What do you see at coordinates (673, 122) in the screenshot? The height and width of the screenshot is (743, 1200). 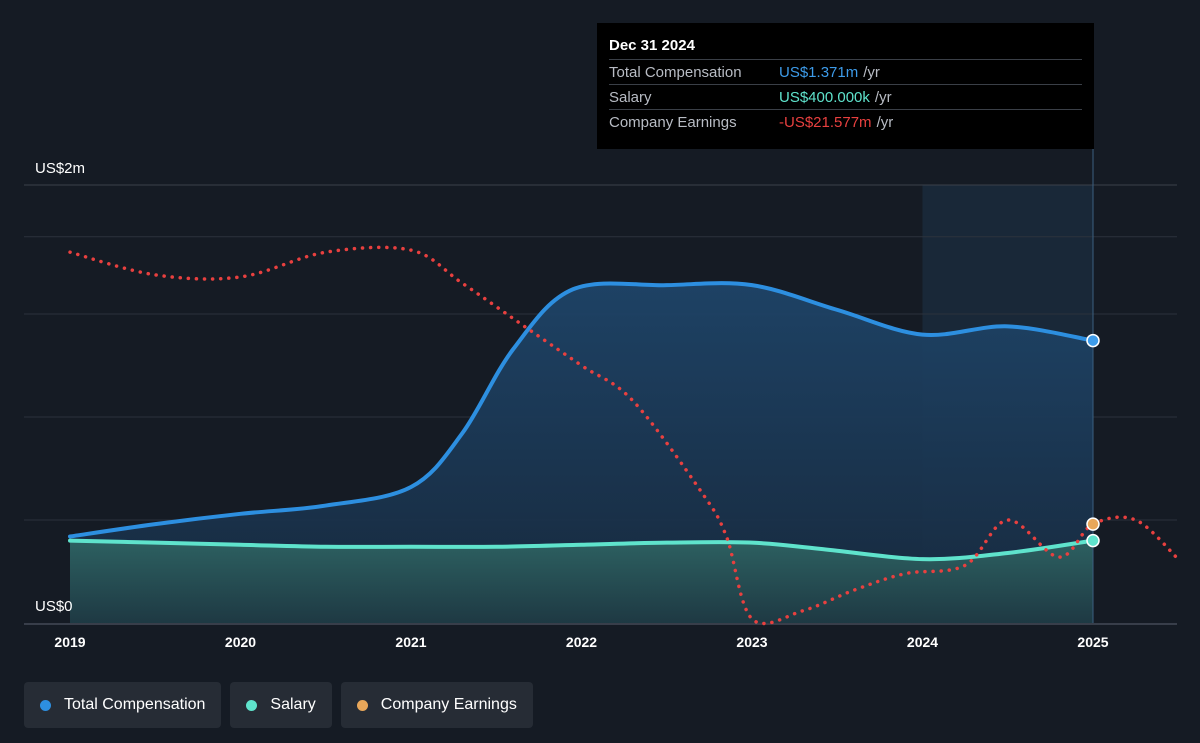 I see `tooltip-label: Company Earnings` at bounding box center [673, 122].